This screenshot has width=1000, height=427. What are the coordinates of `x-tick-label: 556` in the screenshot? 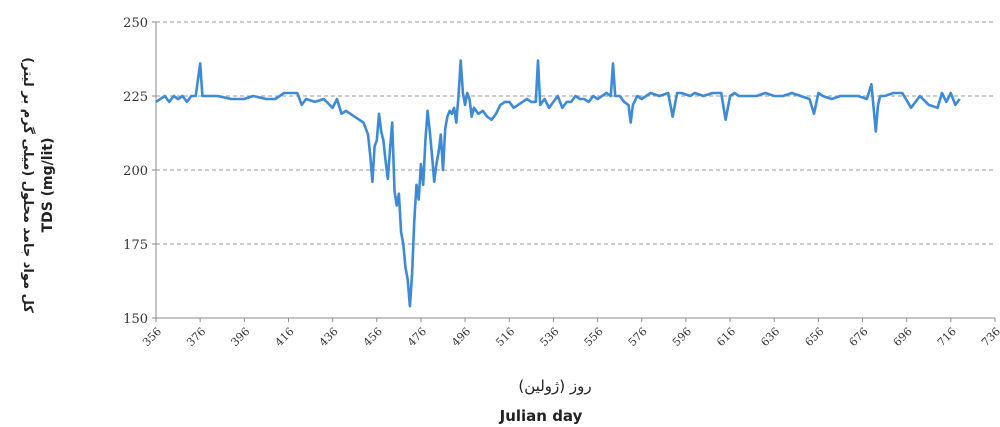 It's located at (594, 337).